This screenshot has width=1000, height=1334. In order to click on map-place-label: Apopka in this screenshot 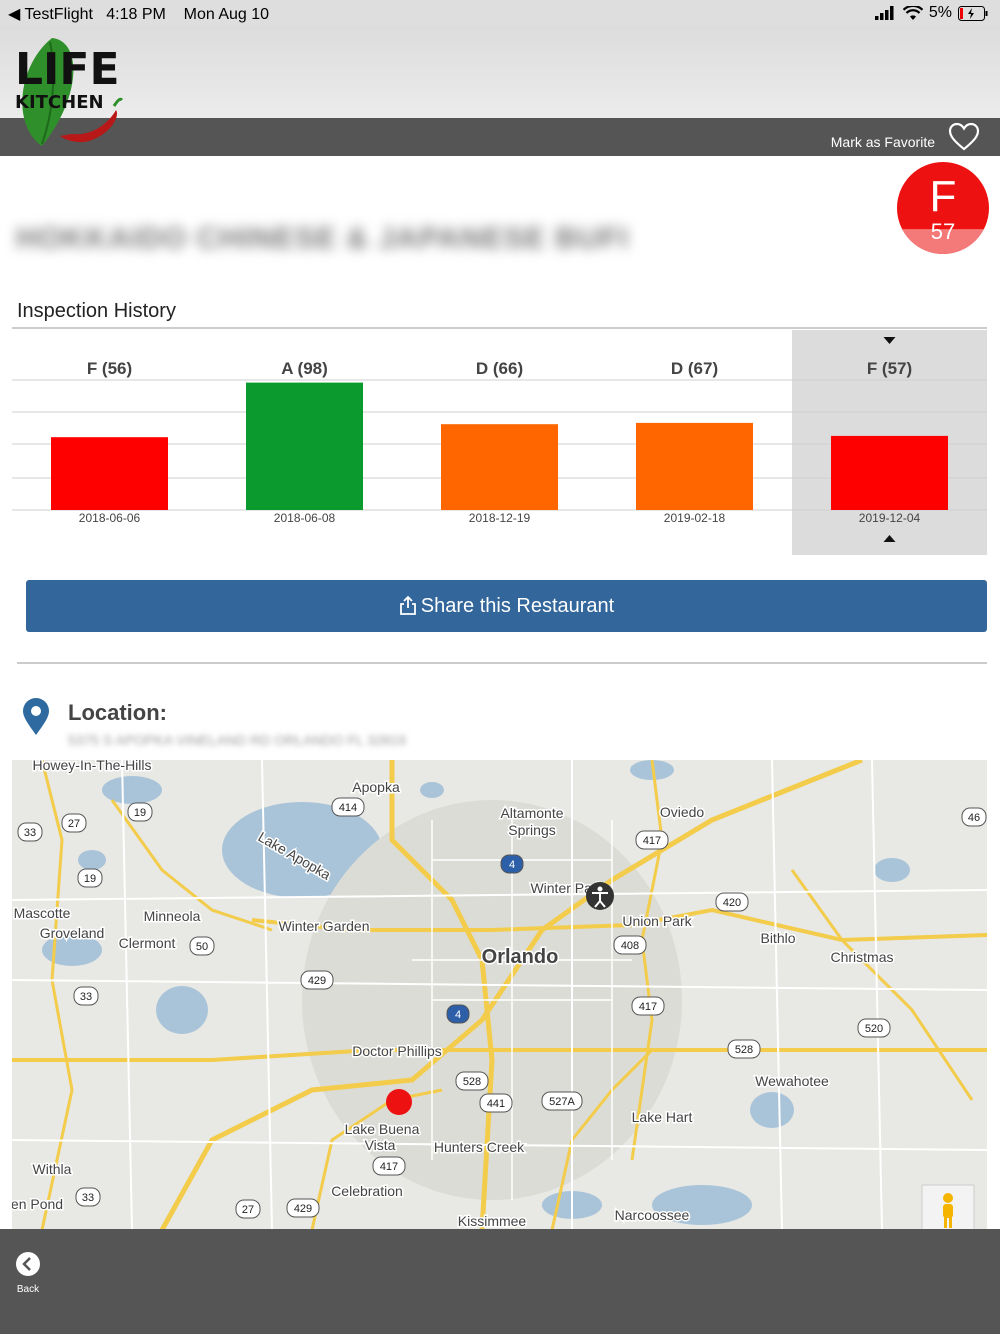, I will do `click(376, 787)`.